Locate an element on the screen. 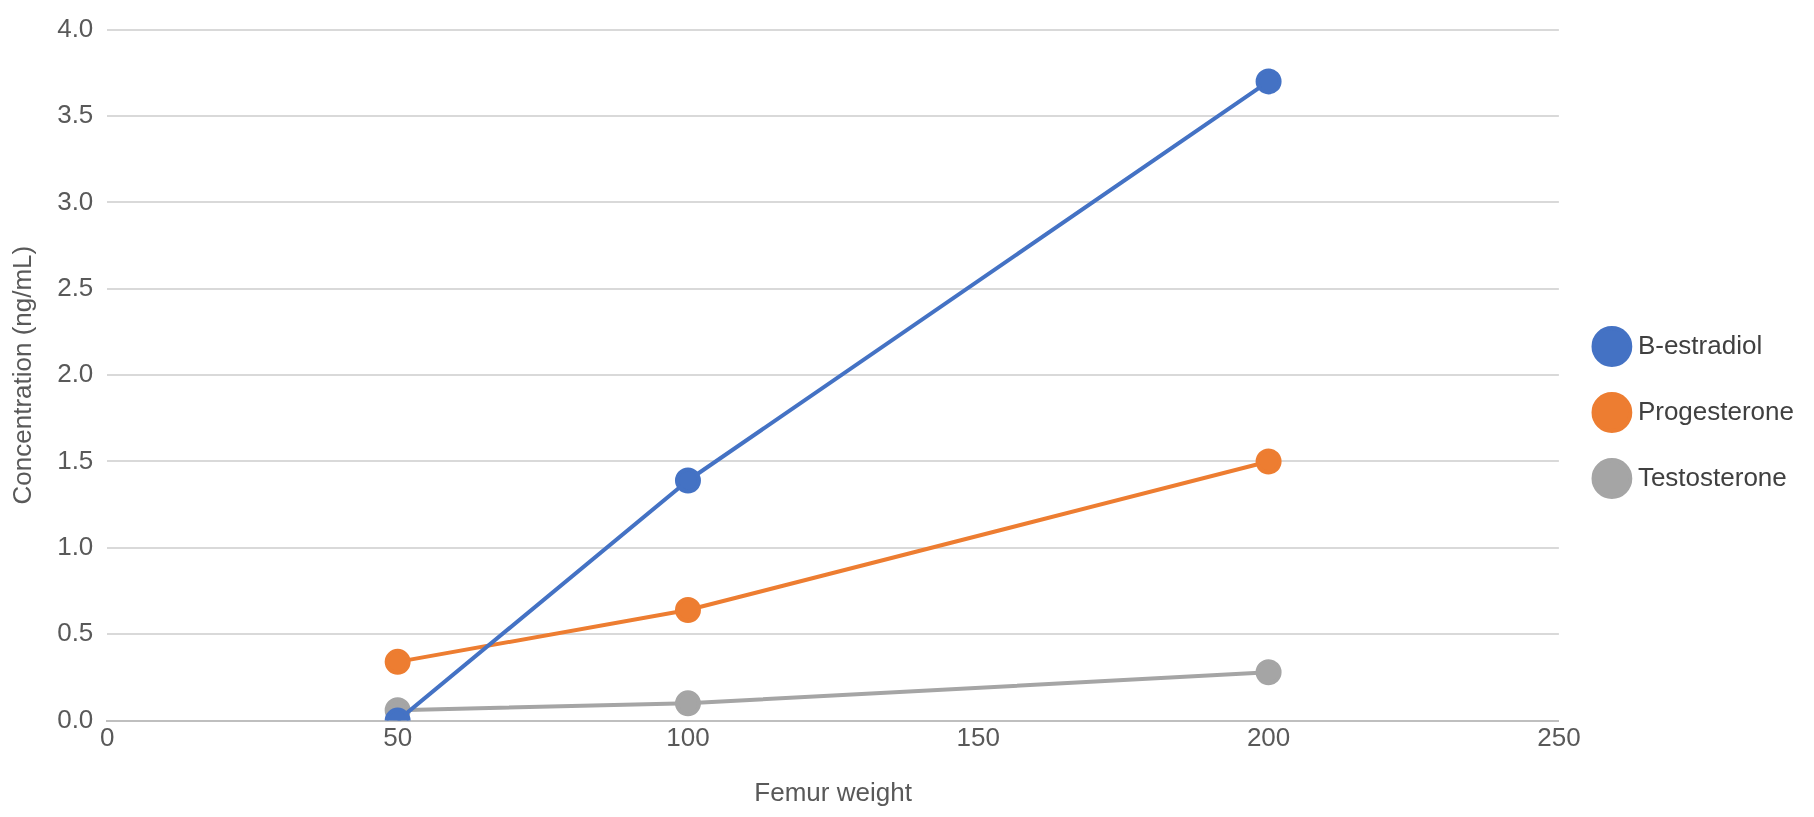 The height and width of the screenshot is (817, 1814). x-axis-title: Femur weight is located at coordinates (833, 791).